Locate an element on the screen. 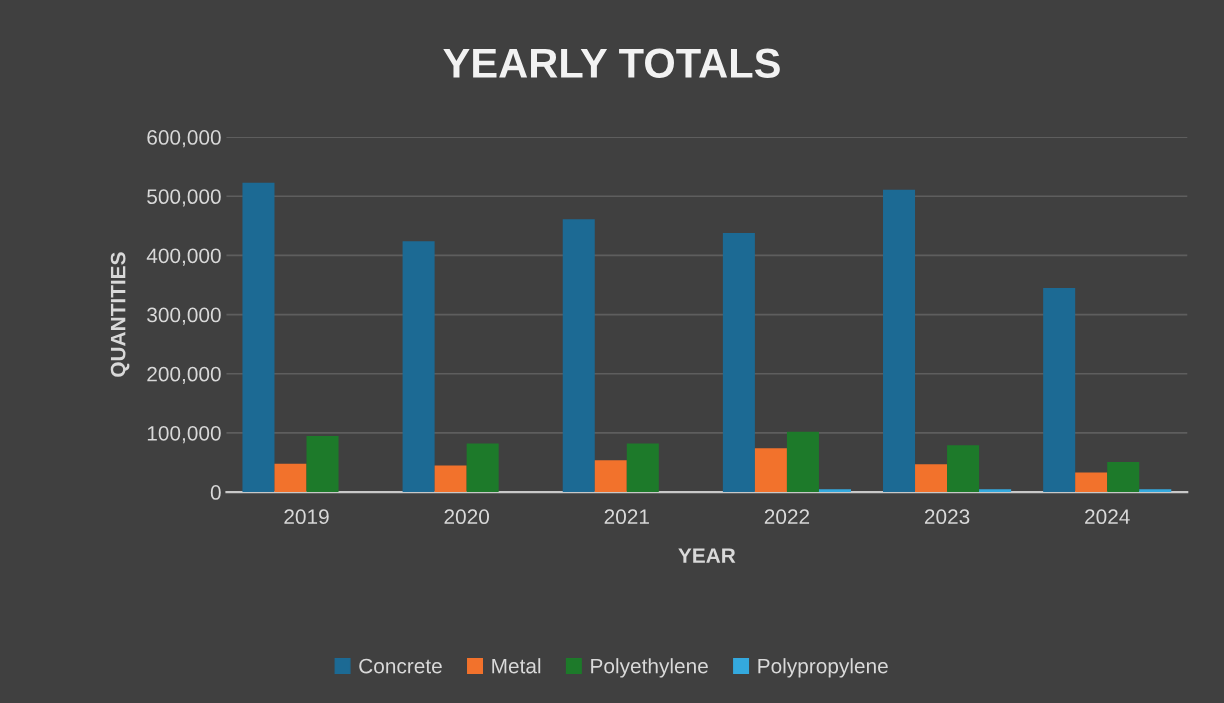  legend-label: Polypropylene is located at coordinates (823, 668).